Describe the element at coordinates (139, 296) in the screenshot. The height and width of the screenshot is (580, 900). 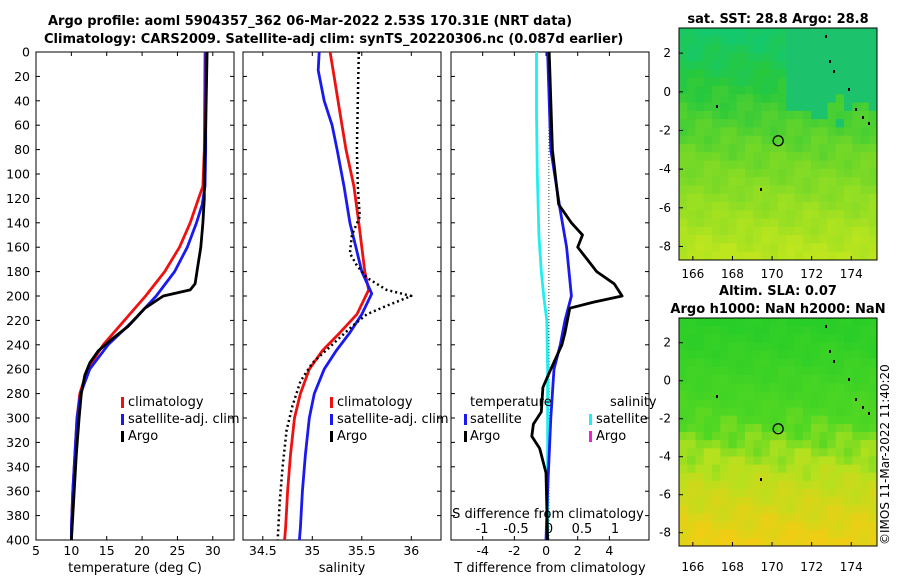
I see `temperature-series` at that location.